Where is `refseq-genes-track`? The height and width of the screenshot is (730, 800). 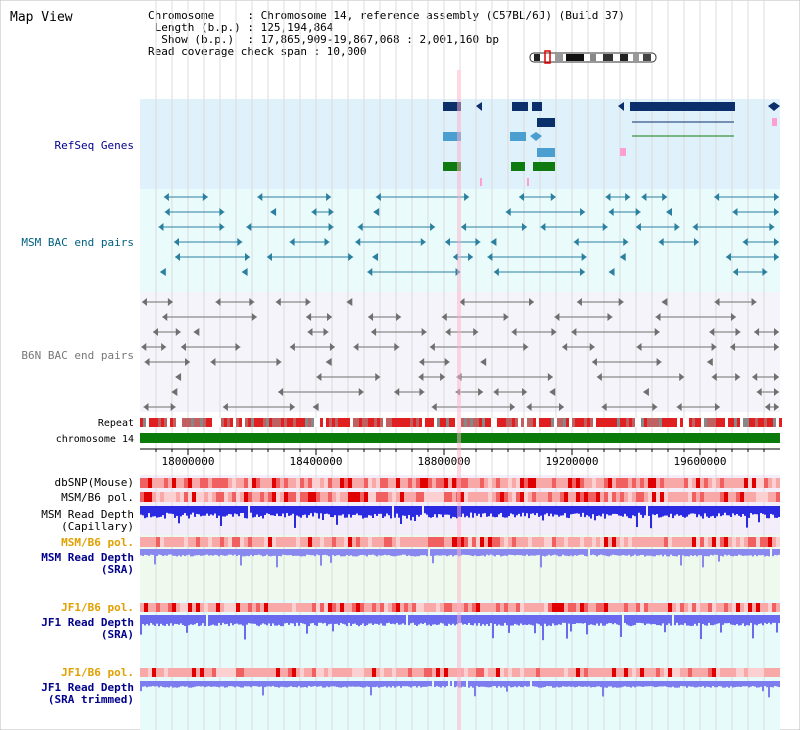 refseq-genes-track is located at coordinates (611, 144).